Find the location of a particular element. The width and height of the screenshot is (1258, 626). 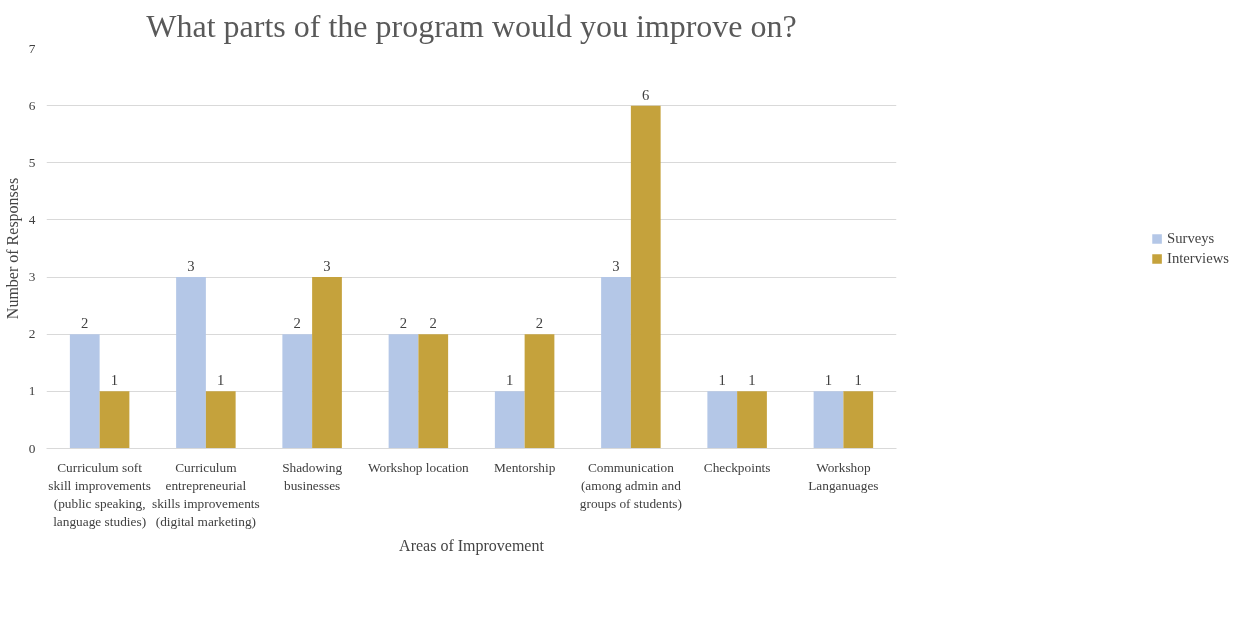

x-tick-label: Mentorship is located at coordinates (524, 467).